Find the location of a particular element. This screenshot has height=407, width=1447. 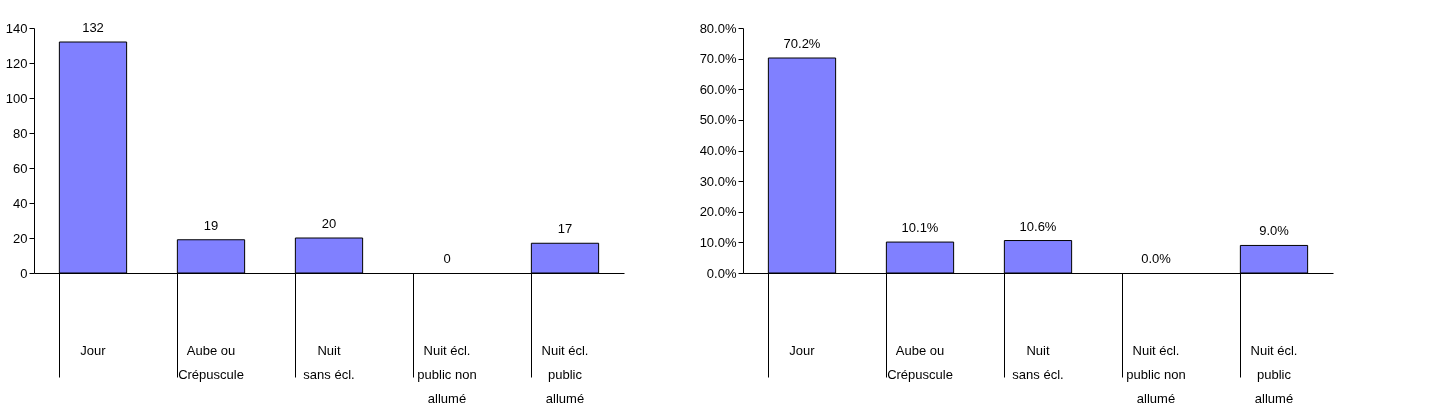

y-tick-label: 100 is located at coordinates (16, 98).